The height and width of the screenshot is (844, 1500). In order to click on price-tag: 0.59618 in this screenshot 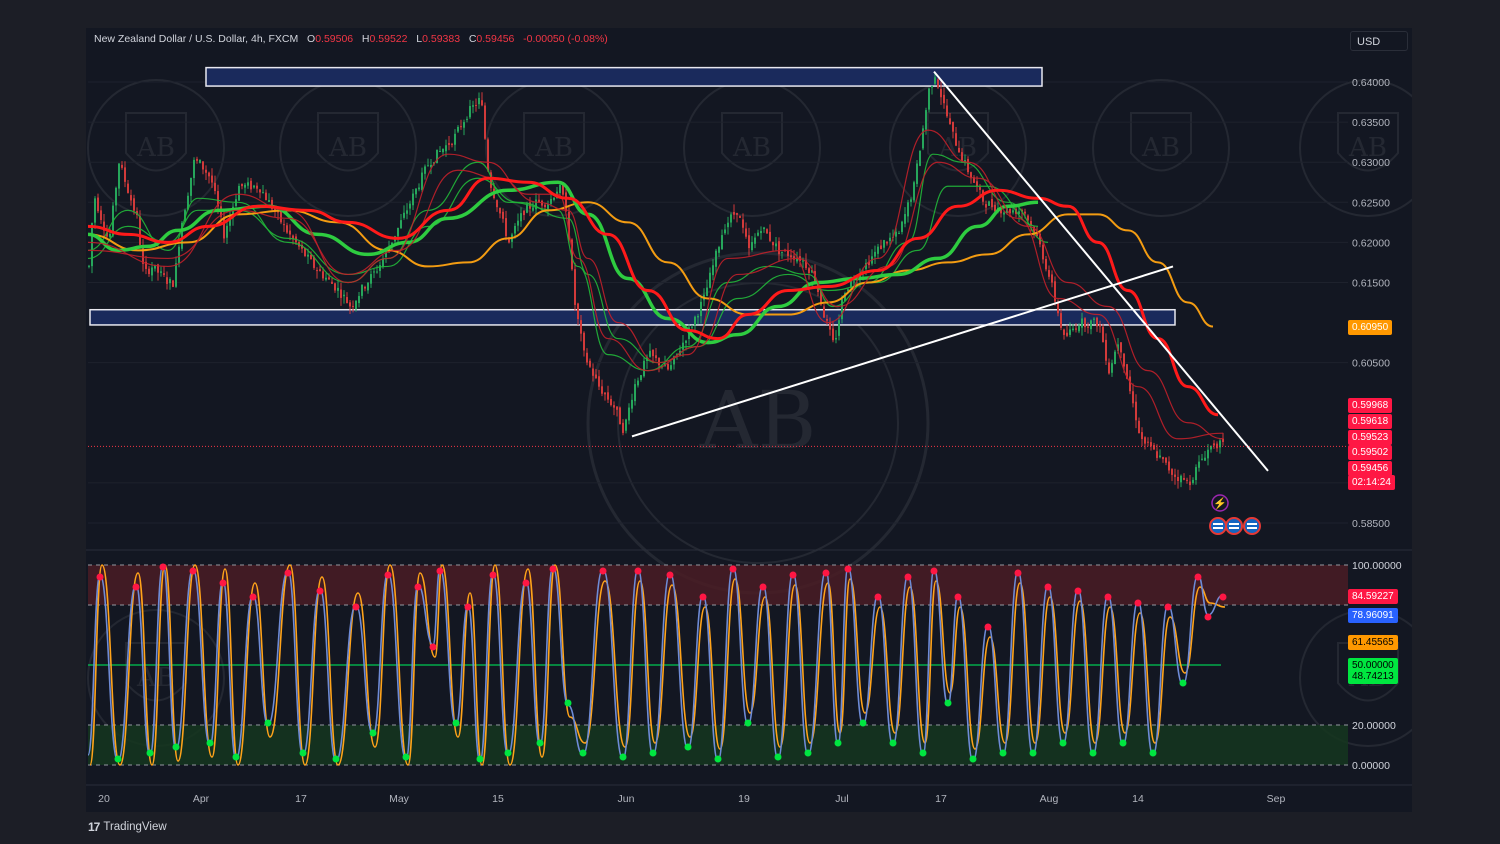, I will do `click(1370, 421)`.